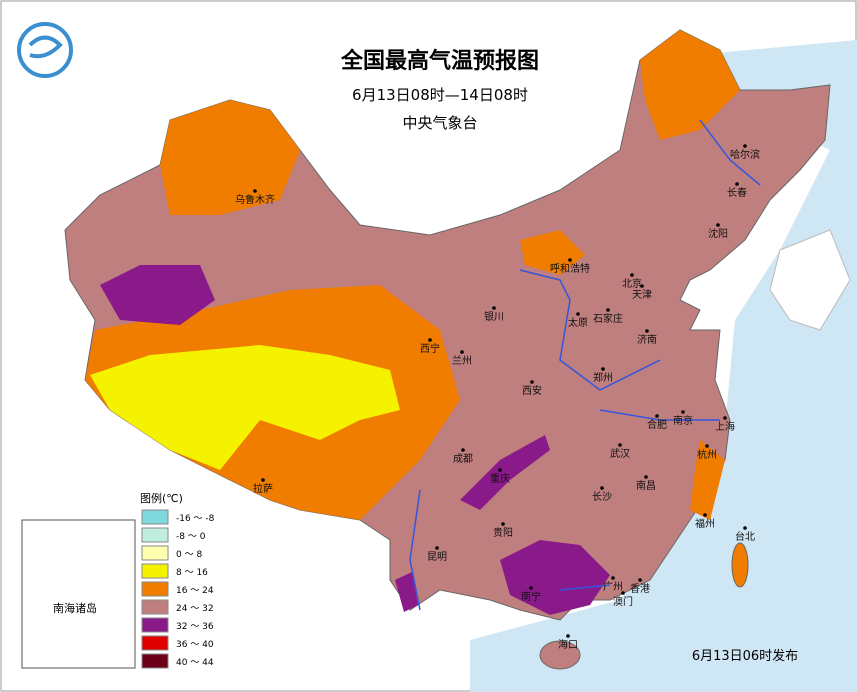  Describe the element at coordinates (195, 645) in the screenshot. I see `legend-label: 36 ～ 40` at that location.